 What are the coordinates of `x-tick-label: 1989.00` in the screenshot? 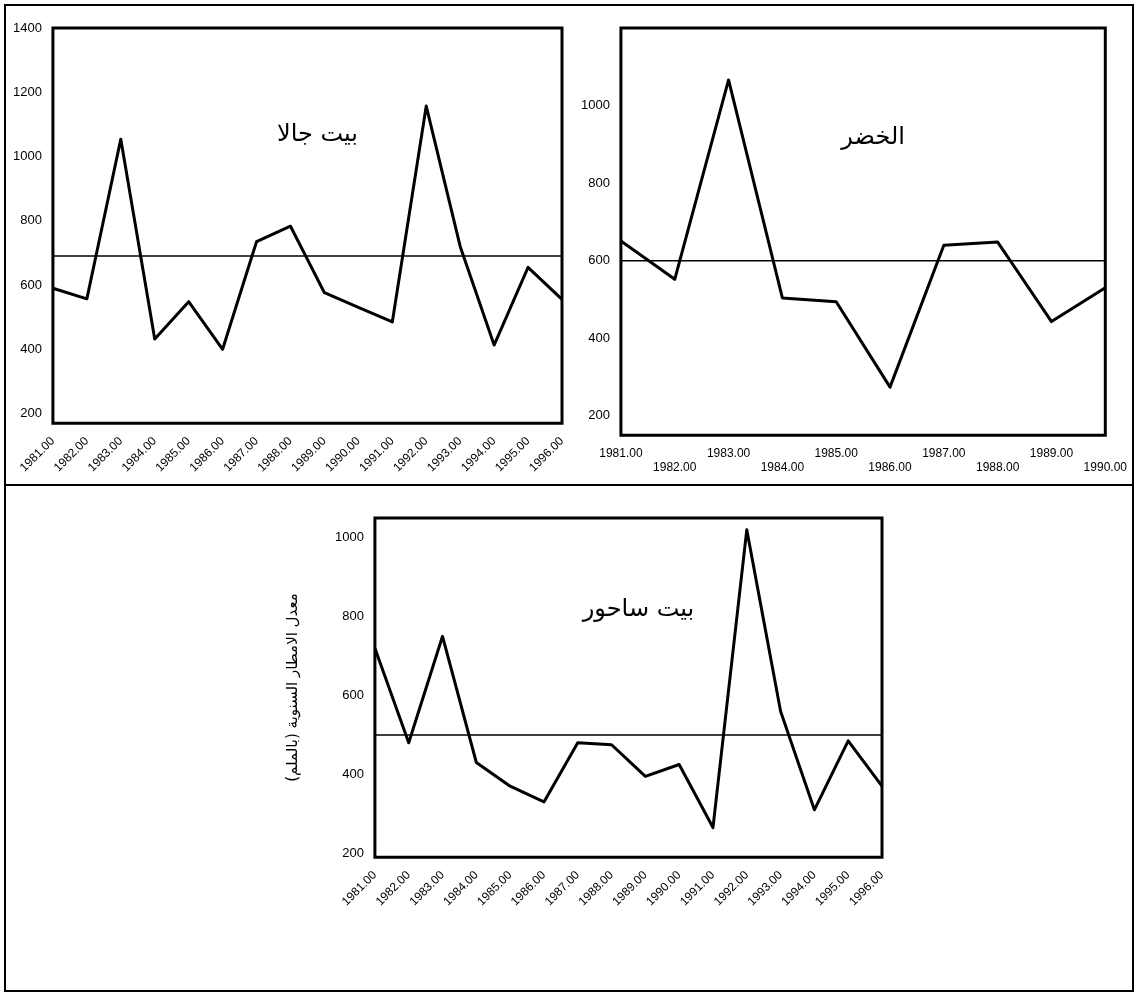 It's located at (1051, 452).